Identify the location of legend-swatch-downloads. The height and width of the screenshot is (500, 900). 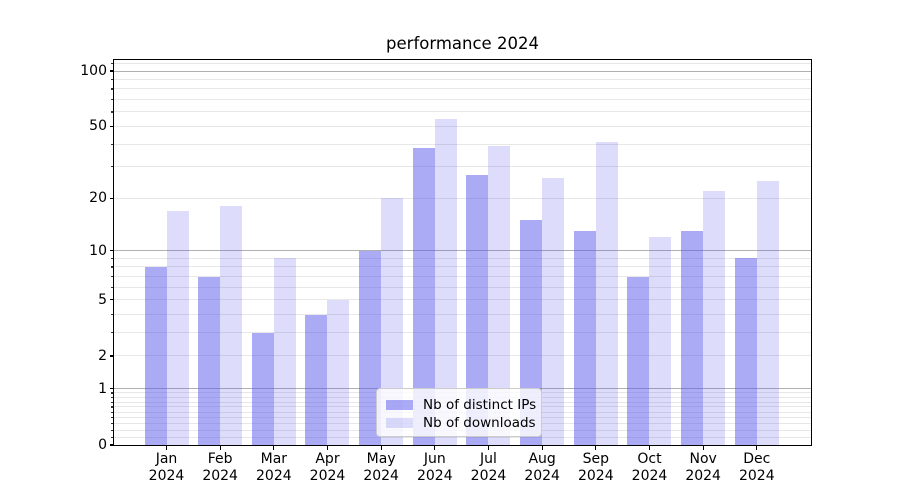
(399, 423).